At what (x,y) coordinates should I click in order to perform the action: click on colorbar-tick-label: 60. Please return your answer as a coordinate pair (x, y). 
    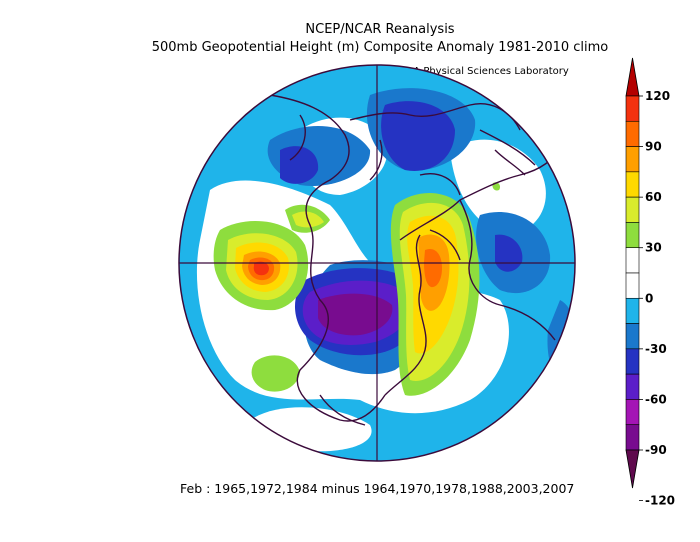
    Looking at the image, I should click on (653, 197).